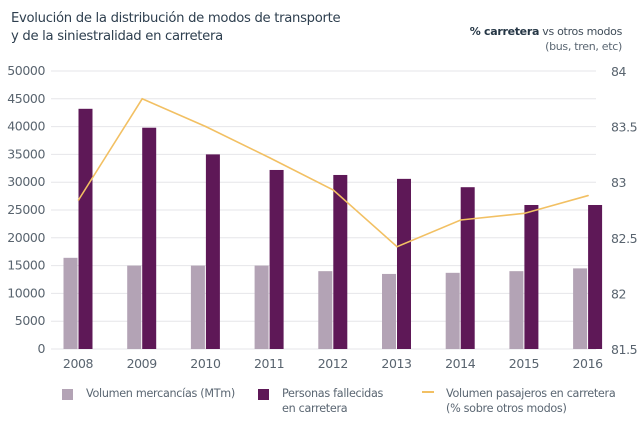  What do you see at coordinates (624, 210) in the screenshot?
I see `y-axis-right: 81.5 82 82.5 83 83.5 84` at bounding box center [624, 210].